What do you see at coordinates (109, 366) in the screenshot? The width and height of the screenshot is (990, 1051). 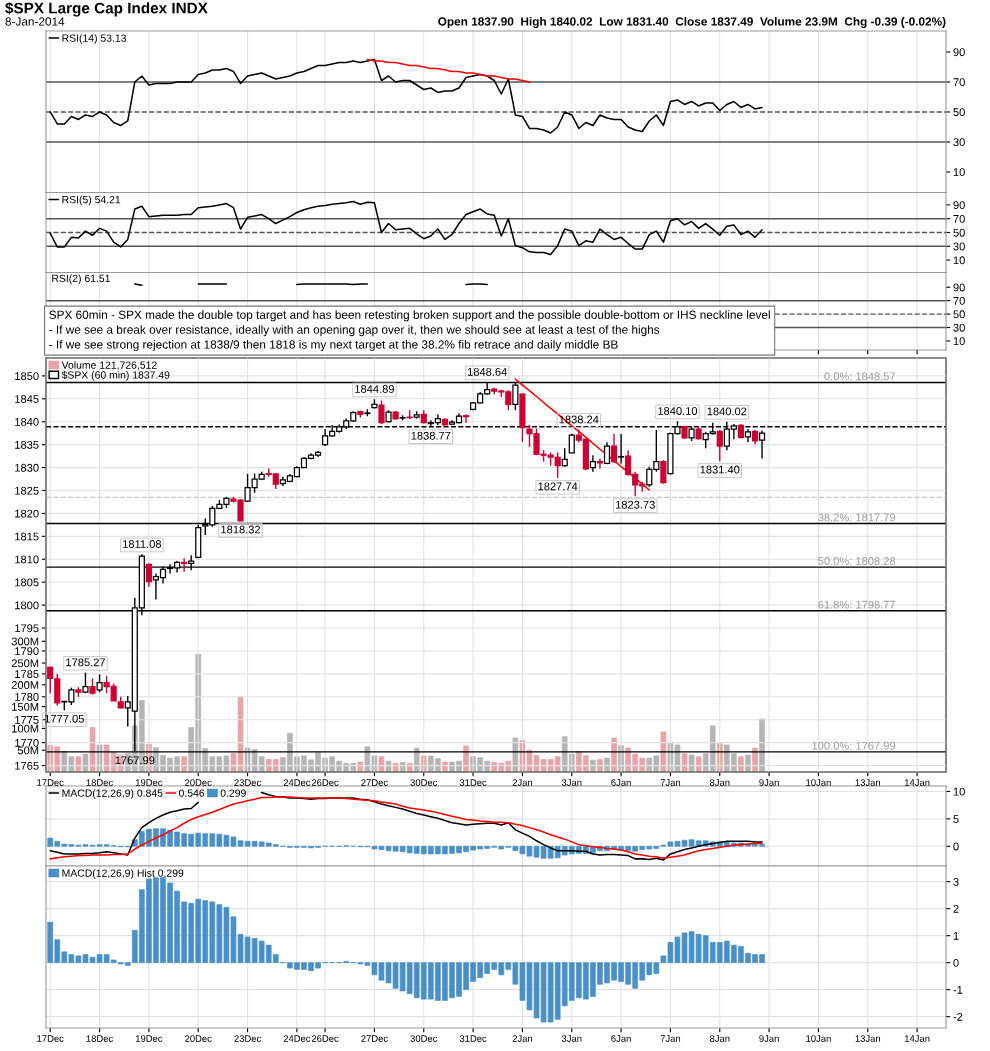 I see `legend-label: Volume 121,726,512` at bounding box center [109, 366].